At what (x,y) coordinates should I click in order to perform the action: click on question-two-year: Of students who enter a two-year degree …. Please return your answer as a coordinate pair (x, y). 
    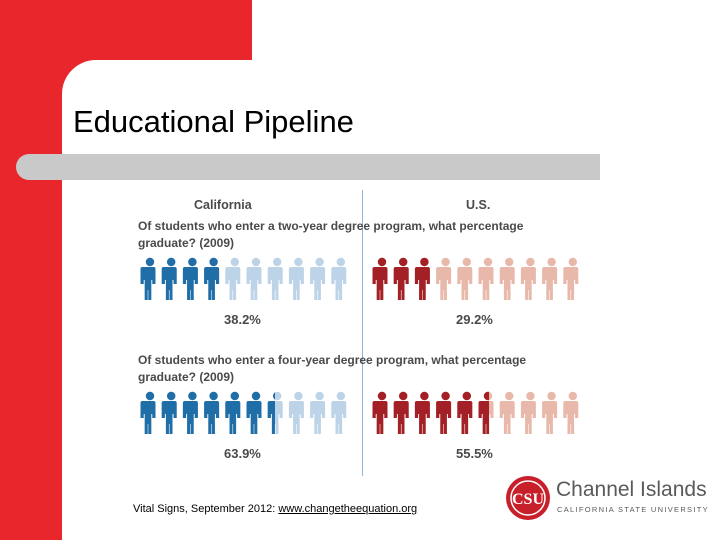
    Looking at the image, I should click on (331, 234).